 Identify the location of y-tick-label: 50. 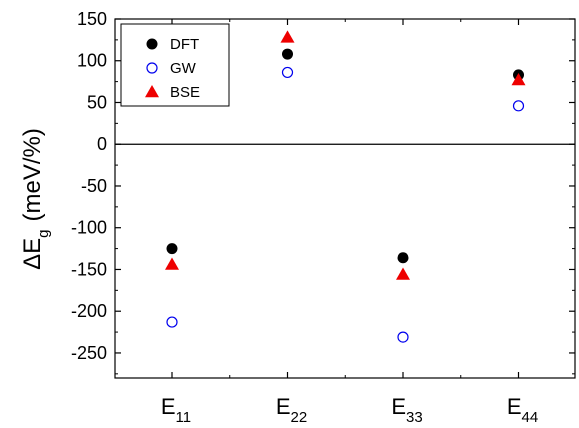
(97, 102).